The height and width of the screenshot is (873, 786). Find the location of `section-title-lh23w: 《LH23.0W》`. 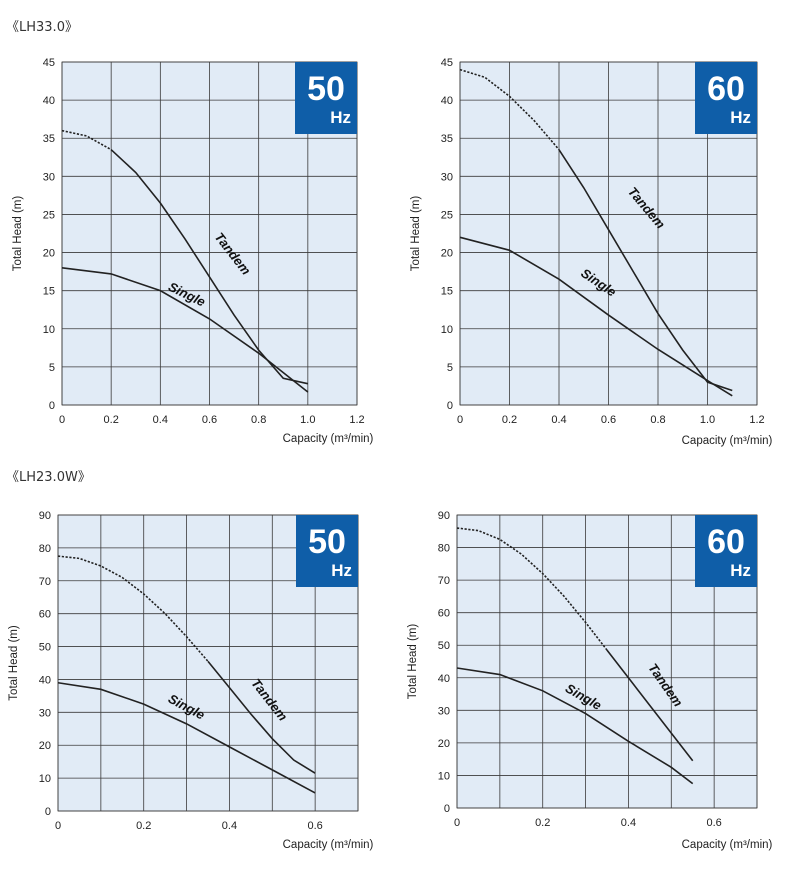

section-title-lh23w: 《LH23.0W》 is located at coordinates (48, 477).